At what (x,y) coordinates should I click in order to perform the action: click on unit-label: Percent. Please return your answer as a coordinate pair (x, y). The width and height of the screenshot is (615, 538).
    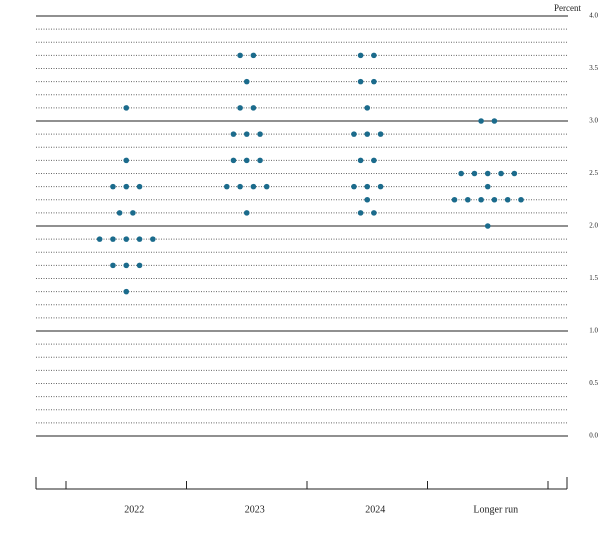
    Looking at the image, I should click on (567, 8).